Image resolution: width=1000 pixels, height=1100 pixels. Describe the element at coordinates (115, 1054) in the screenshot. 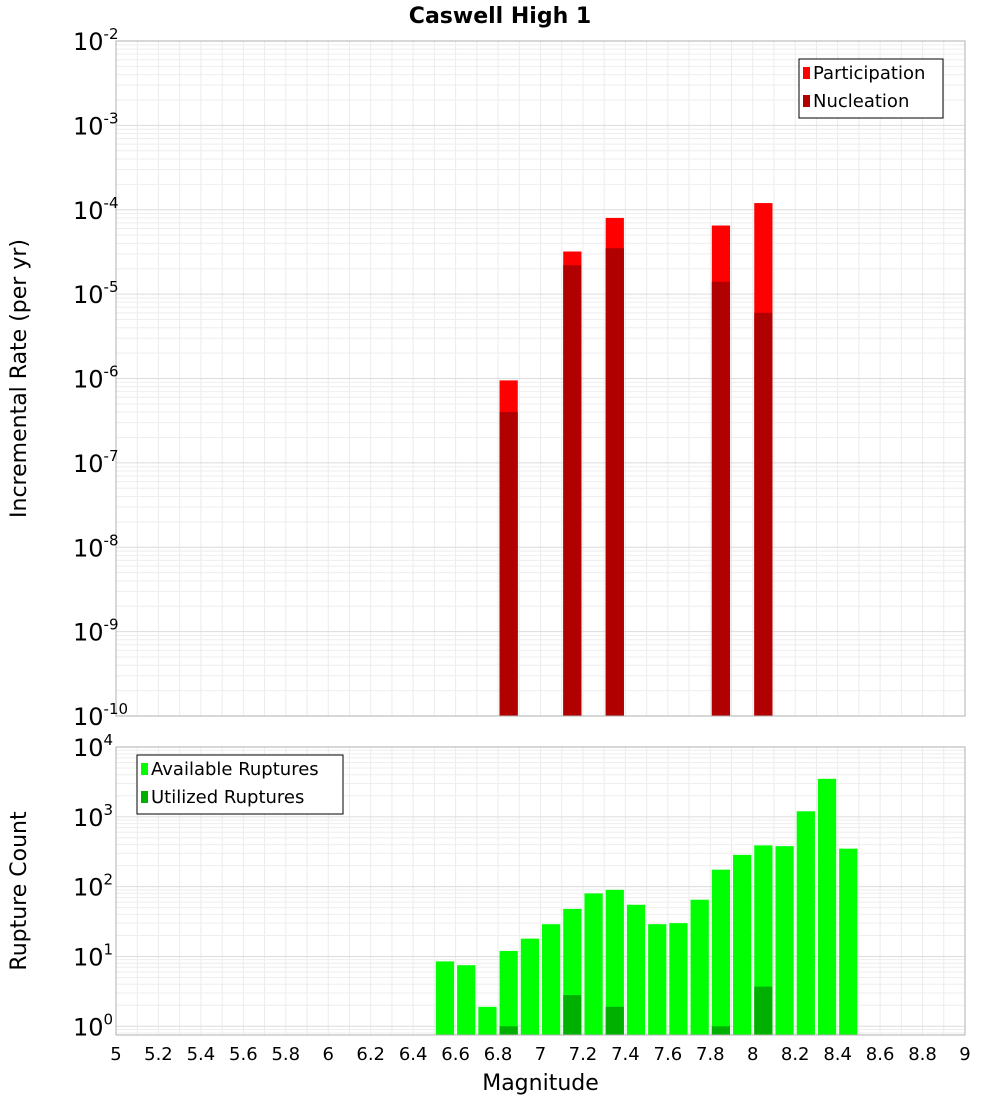

I see `x-tick-label: 5` at that location.